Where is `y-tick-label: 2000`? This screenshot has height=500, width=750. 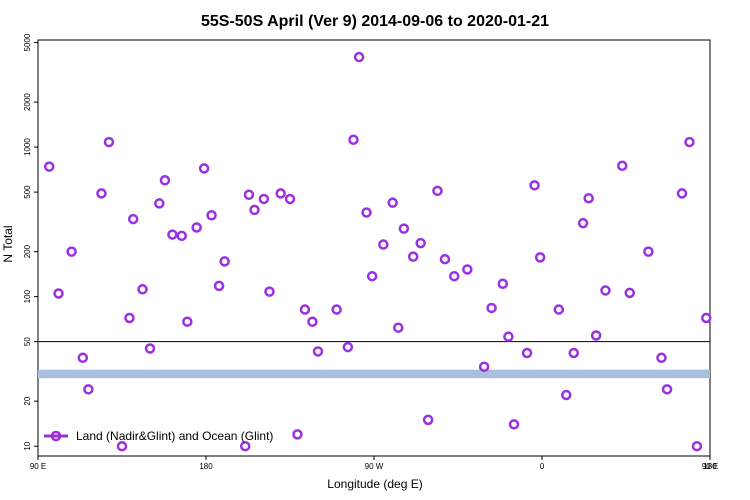 y-tick-label: 2000 is located at coordinates (27, 102).